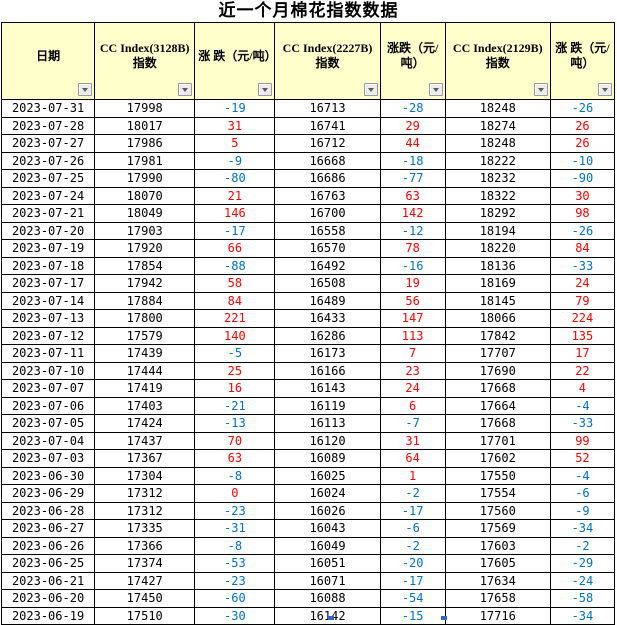  What do you see at coordinates (48, 230) in the screenshot?
I see `date-cell: 2023-07-20` at bounding box center [48, 230].